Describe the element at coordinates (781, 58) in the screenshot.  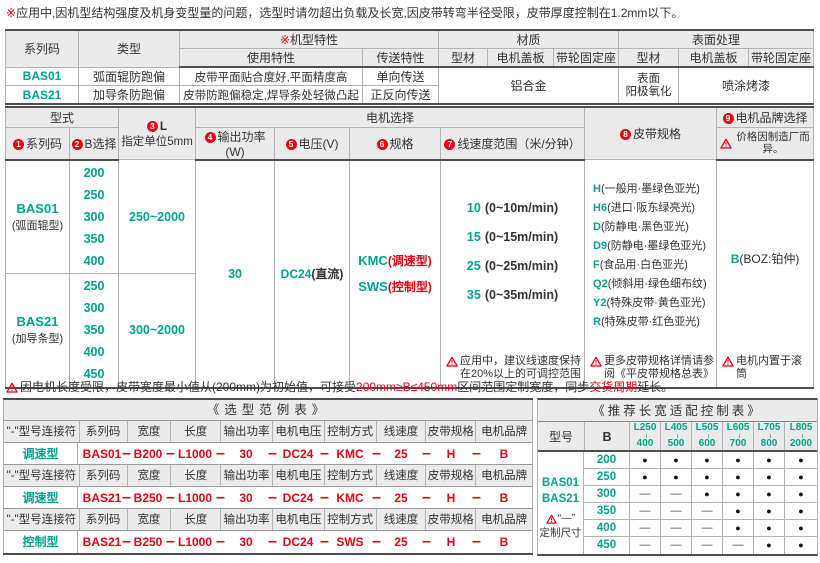
I see `t1-header-pulley-seat: 带轮固定座` at that location.